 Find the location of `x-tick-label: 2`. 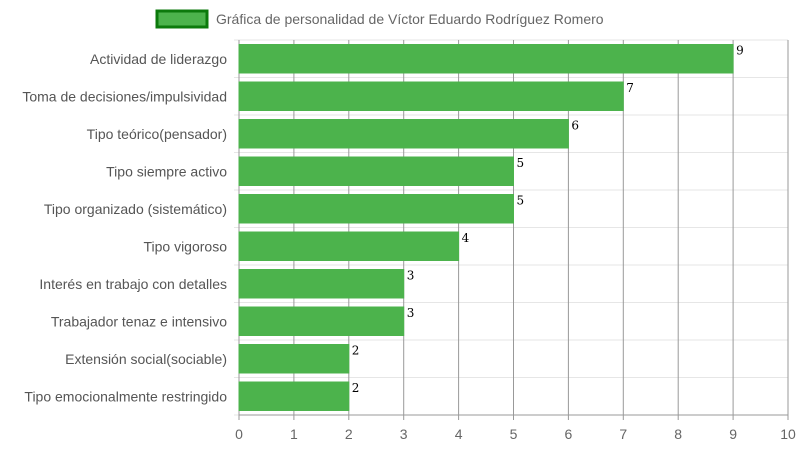

x-tick-label: 2 is located at coordinates (349, 434).